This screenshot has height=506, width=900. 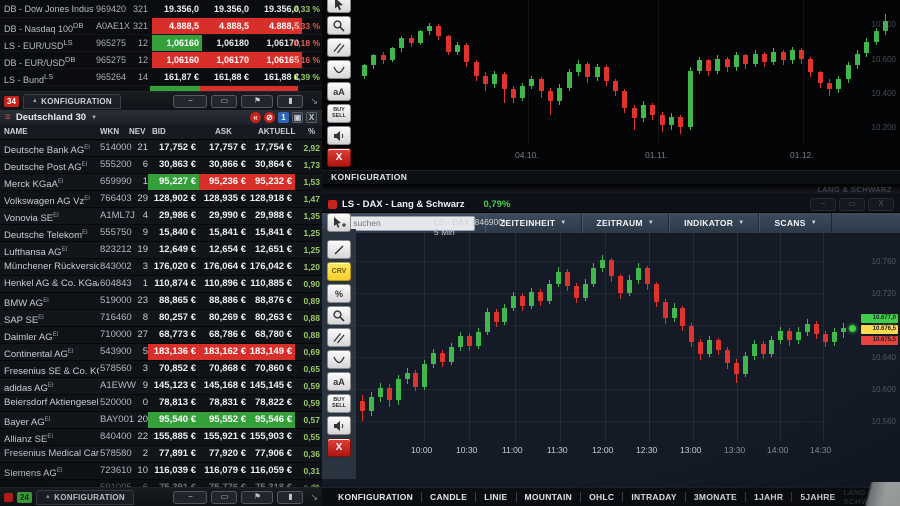 What do you see at coordinates (16, 131) in the screenshot?
I see `col-name: NAME` at bounding box center [16, 131].